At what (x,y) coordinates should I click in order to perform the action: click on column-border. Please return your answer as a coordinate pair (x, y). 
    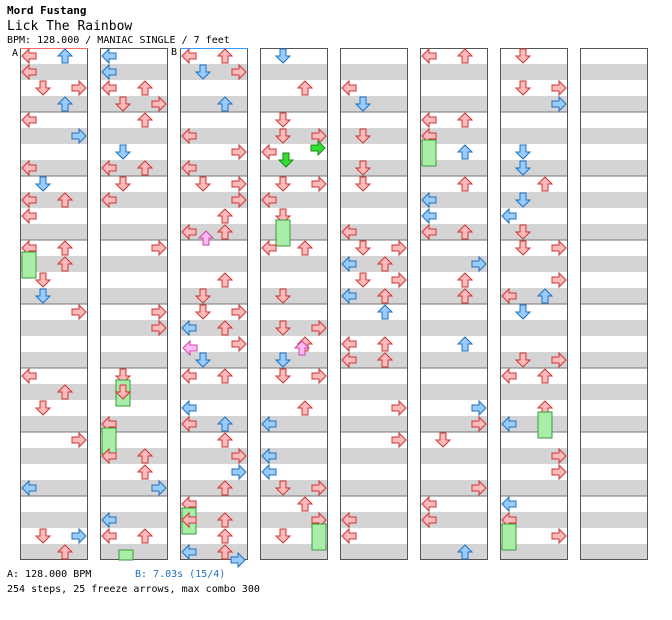
    Looking at the image, I should click on (134, 304).